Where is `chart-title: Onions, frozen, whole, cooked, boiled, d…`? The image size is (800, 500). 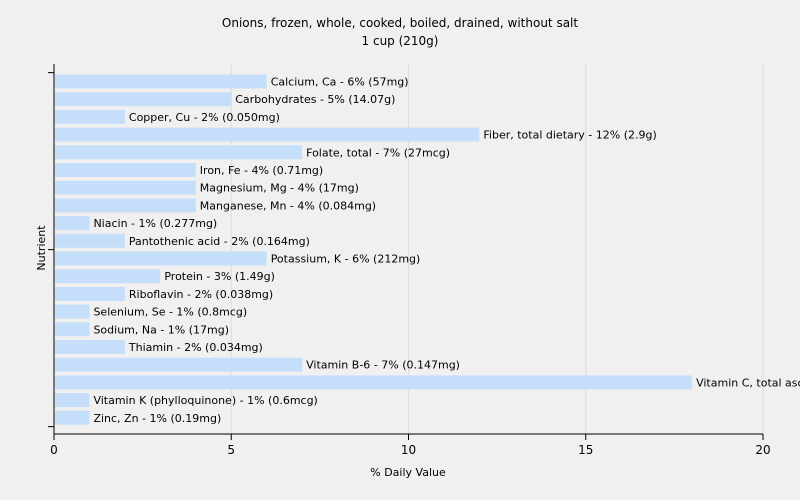 chart-title: Onions, frozen, whole, cooked, boiled, d… is located at coordinates (400, 23).